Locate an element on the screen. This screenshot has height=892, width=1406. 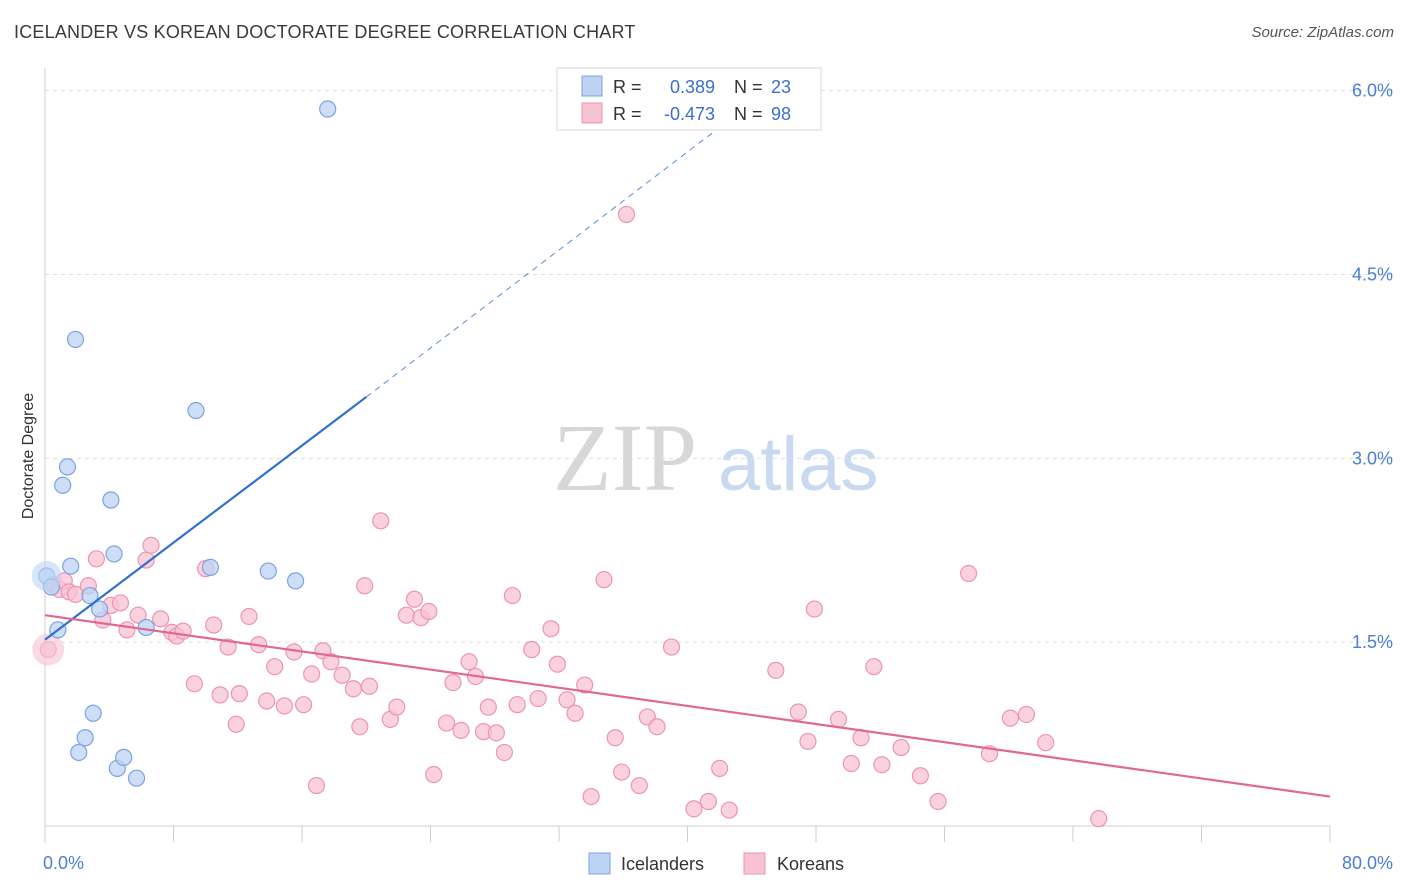
series-legend-koreans: Koreans is located at coordinates (810, 864).